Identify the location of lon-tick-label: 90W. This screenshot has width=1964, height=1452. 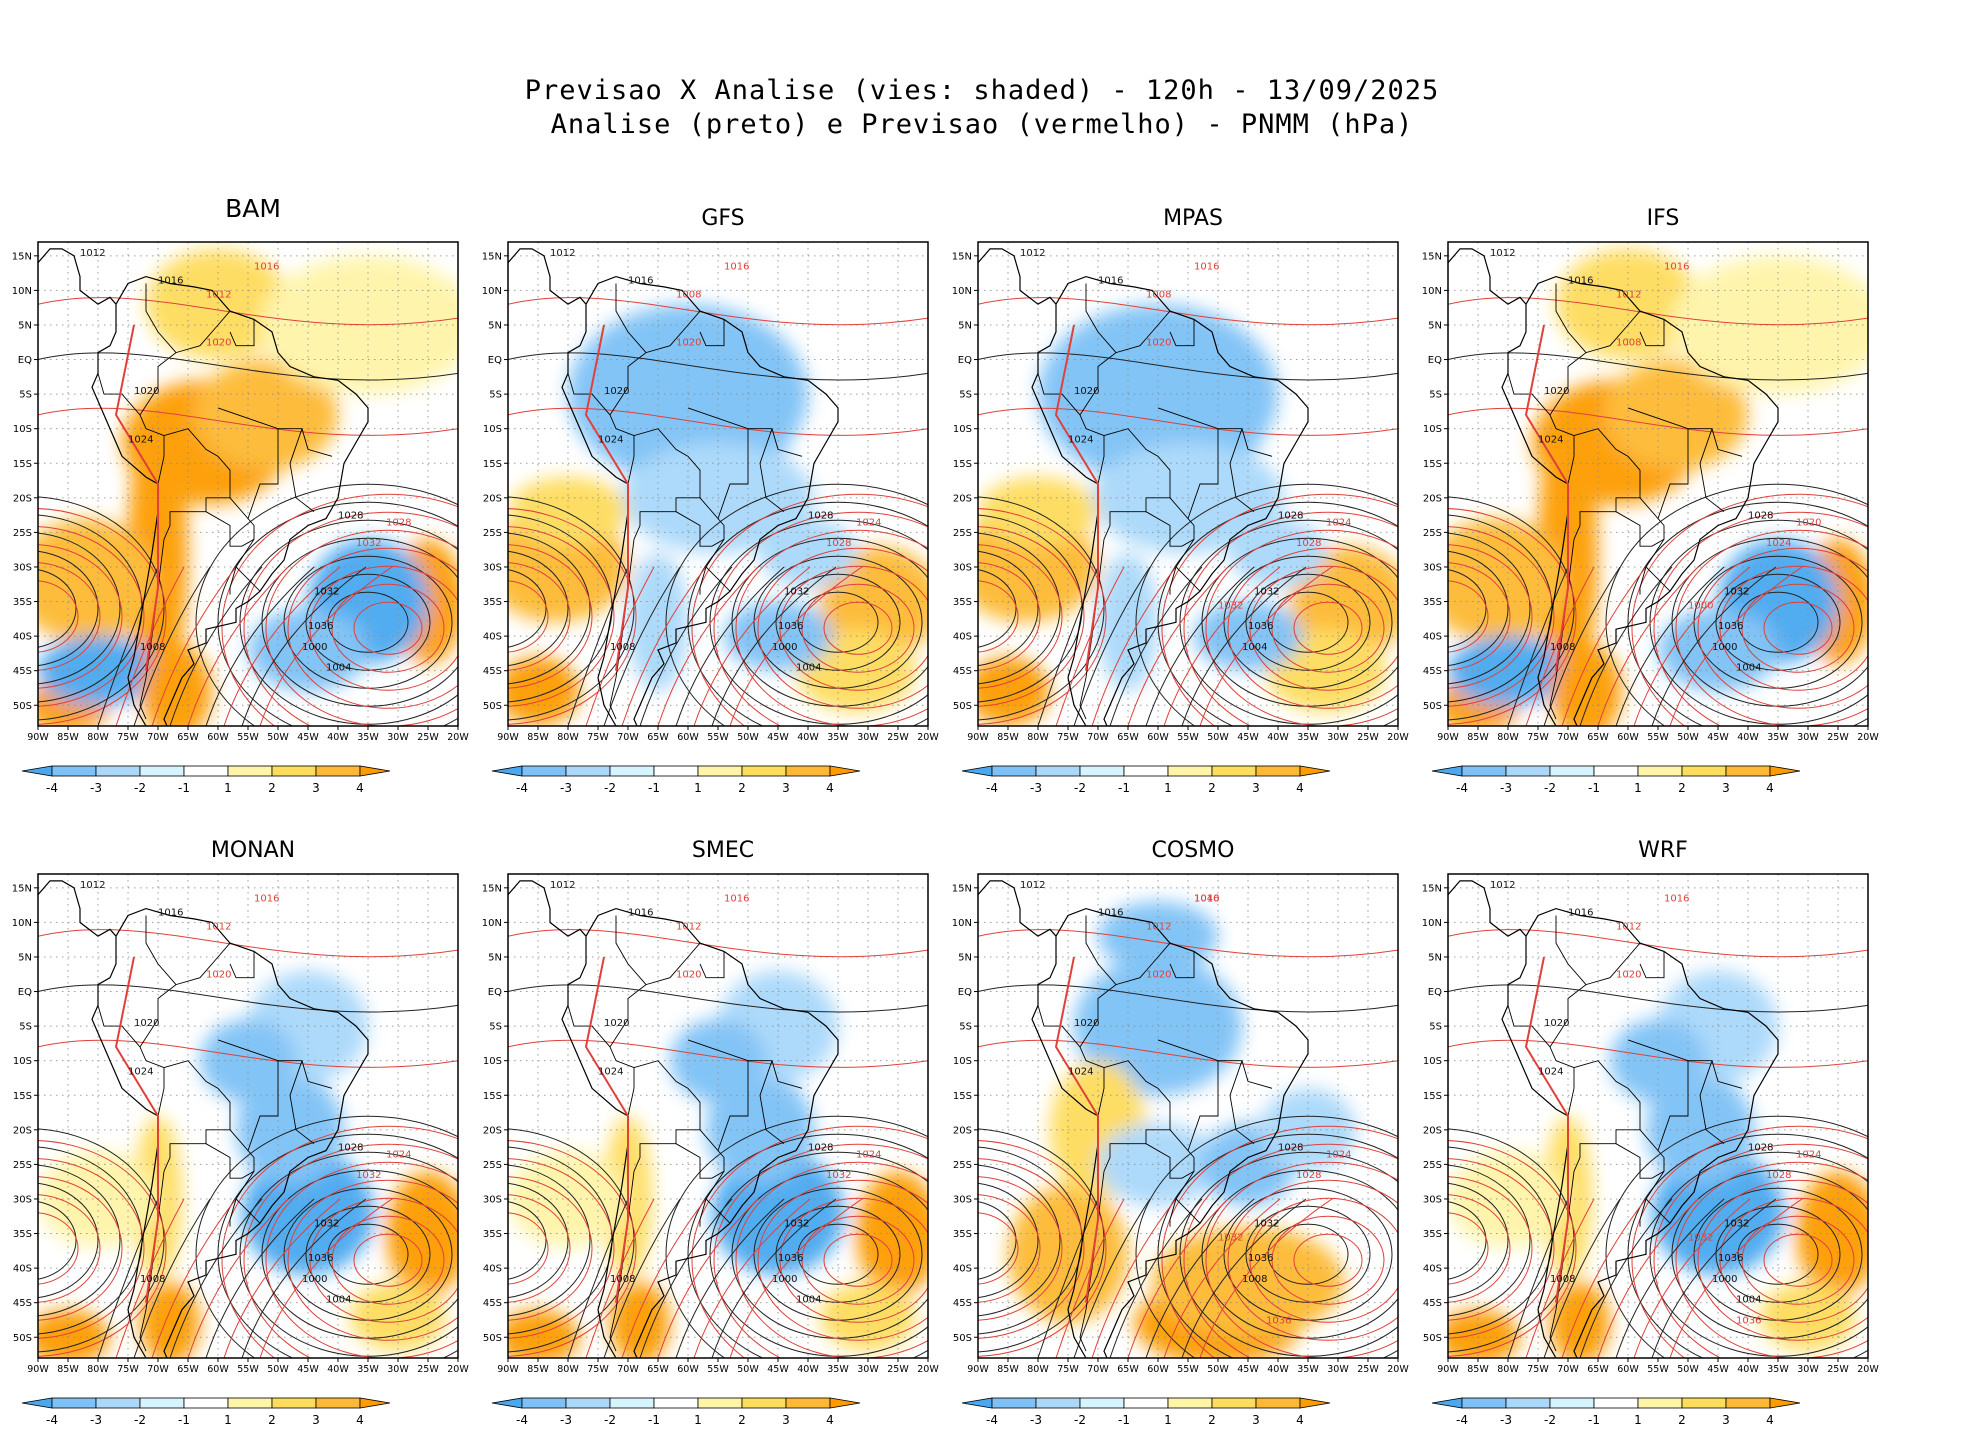
(38, 737).